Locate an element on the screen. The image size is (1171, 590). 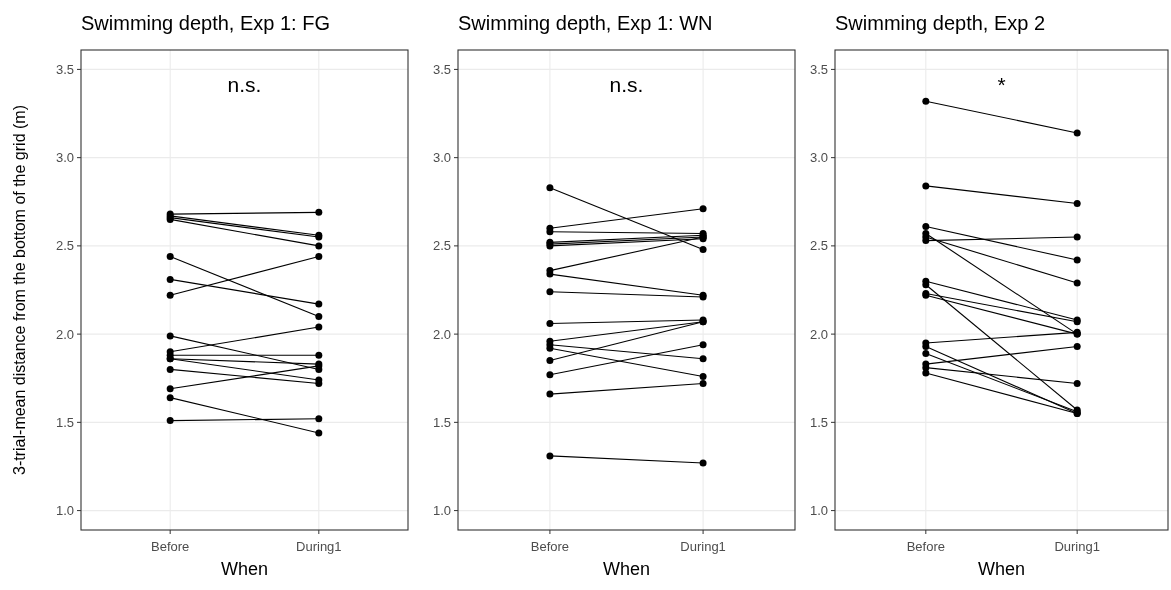
chart-title: Swimming depth, Exp 1: WN is located at coordinates (585, 23).